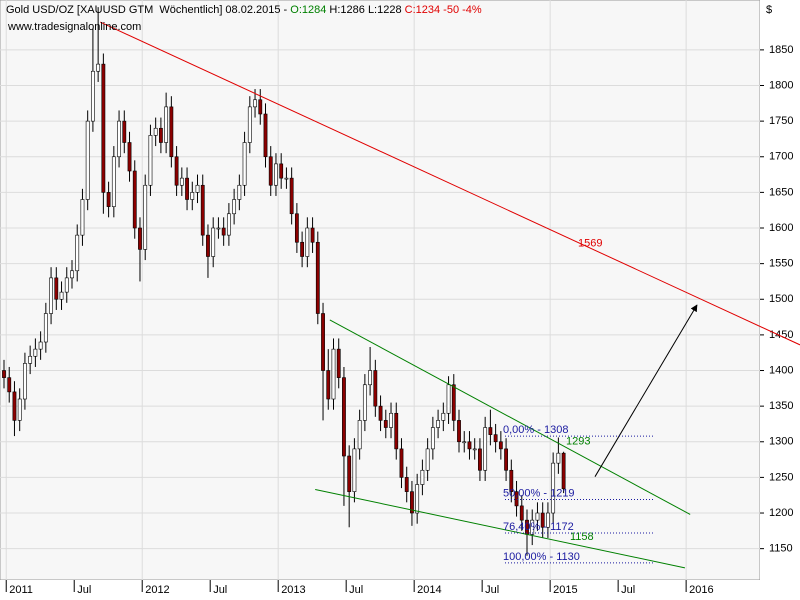 The height and width of the screenshot is (600, 800). Describe the element at coordinates (539, 493) in the screenshot. I see `fib-label: 50,00% - 1219` at that location.